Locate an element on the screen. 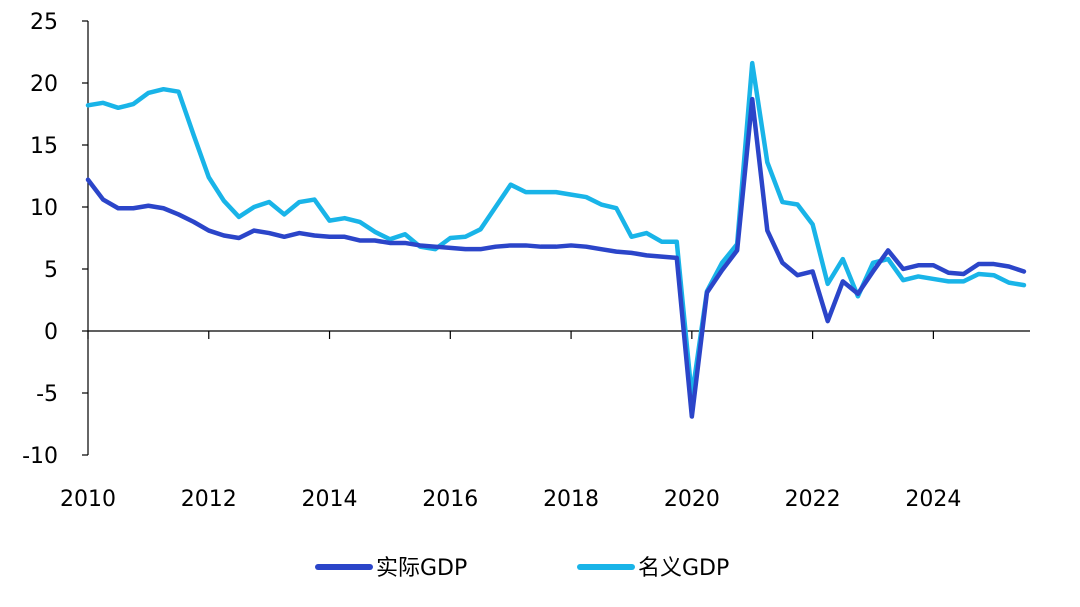  x-tick-label: 2022 is located at coordinates (813, 499).